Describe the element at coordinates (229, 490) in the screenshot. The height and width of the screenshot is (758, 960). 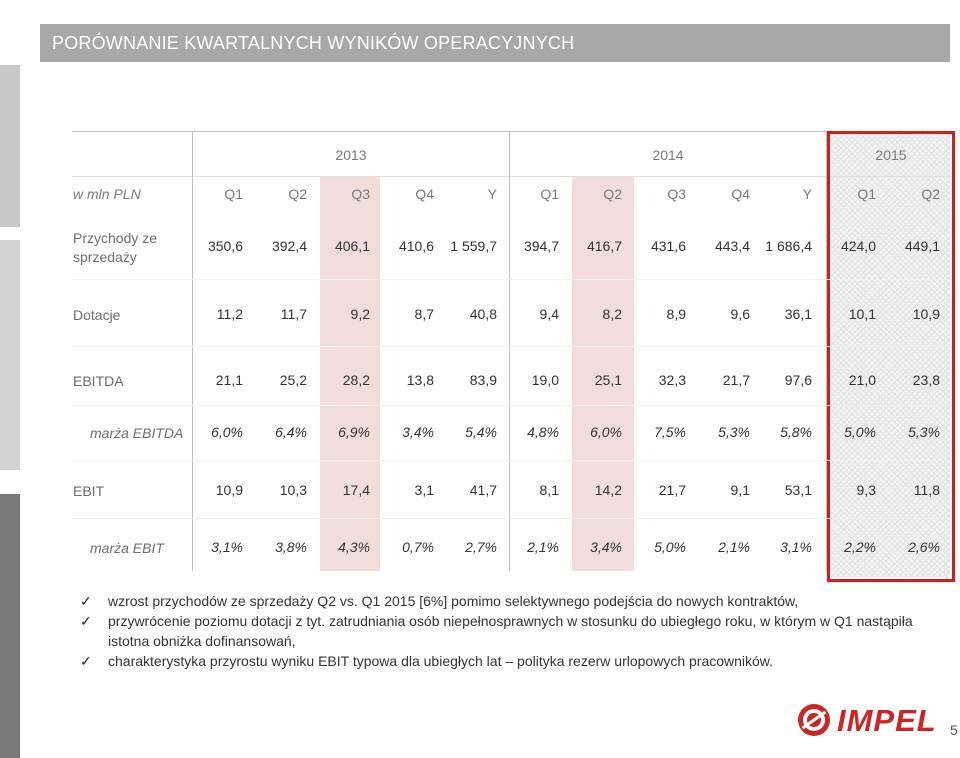
I see `table-cell: 10,9` at that location.